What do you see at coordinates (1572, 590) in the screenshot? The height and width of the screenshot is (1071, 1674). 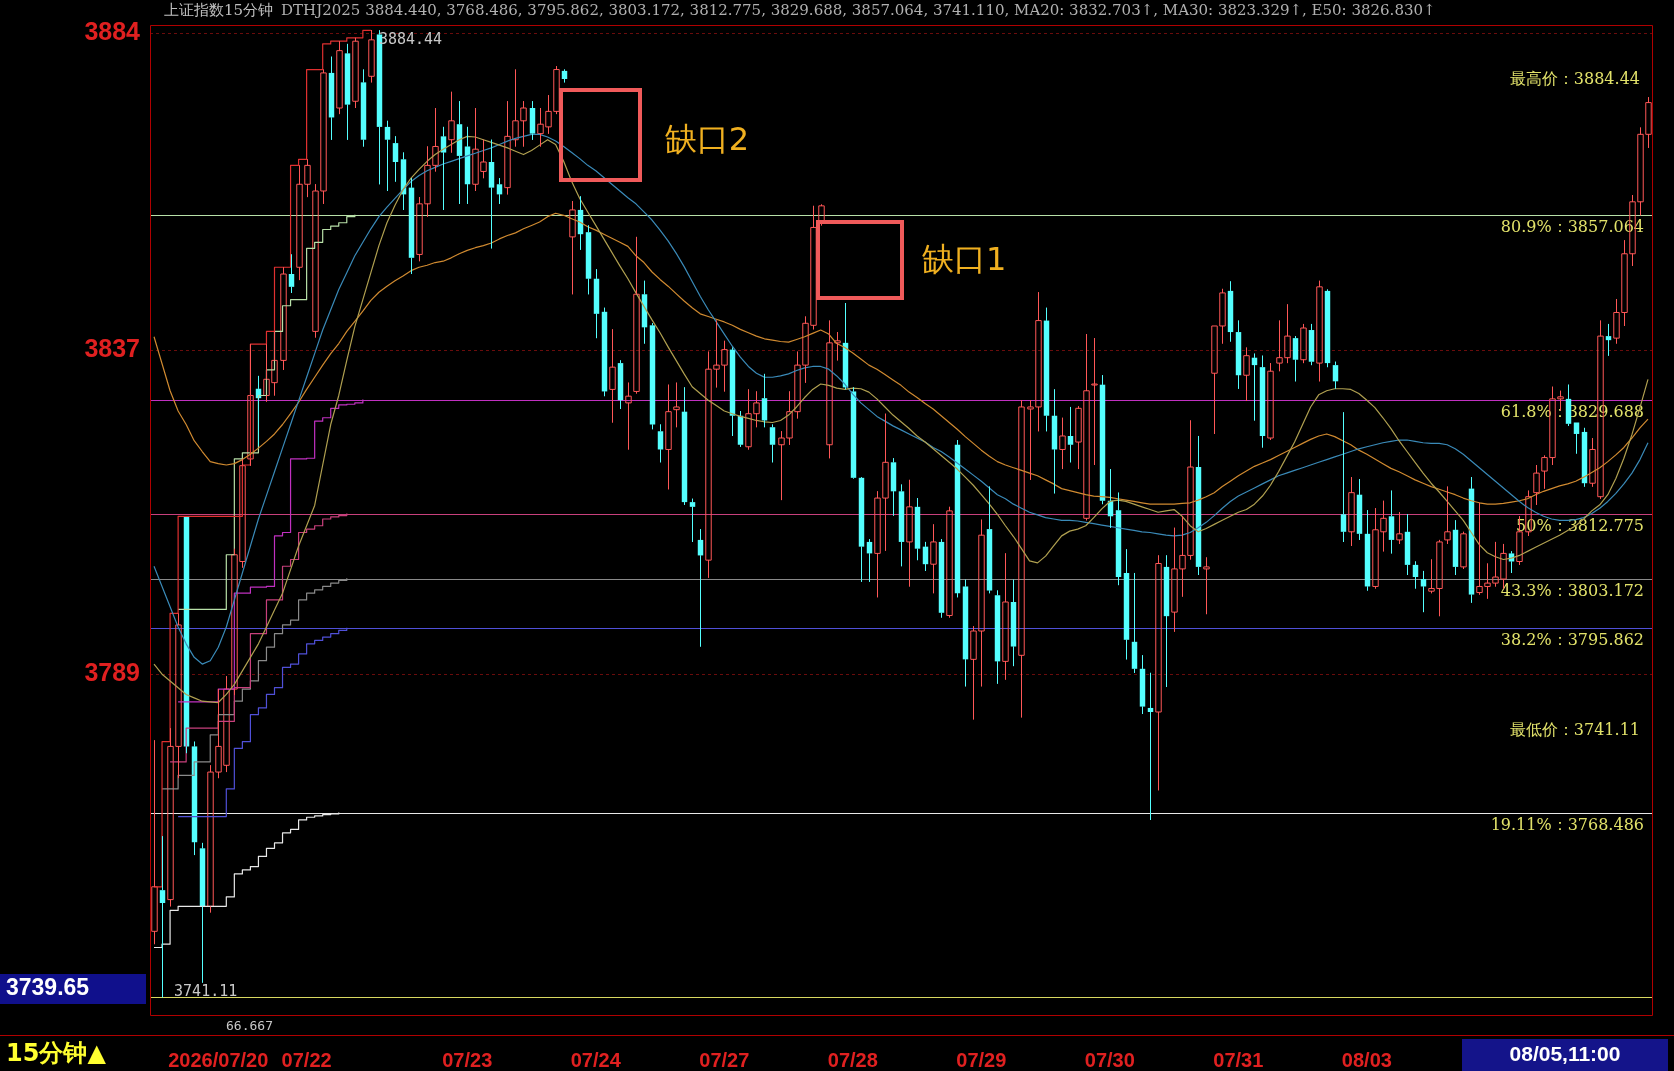 I see `ref-line-label: 43.3%：3803.172` at bounding box center [1572, 590].